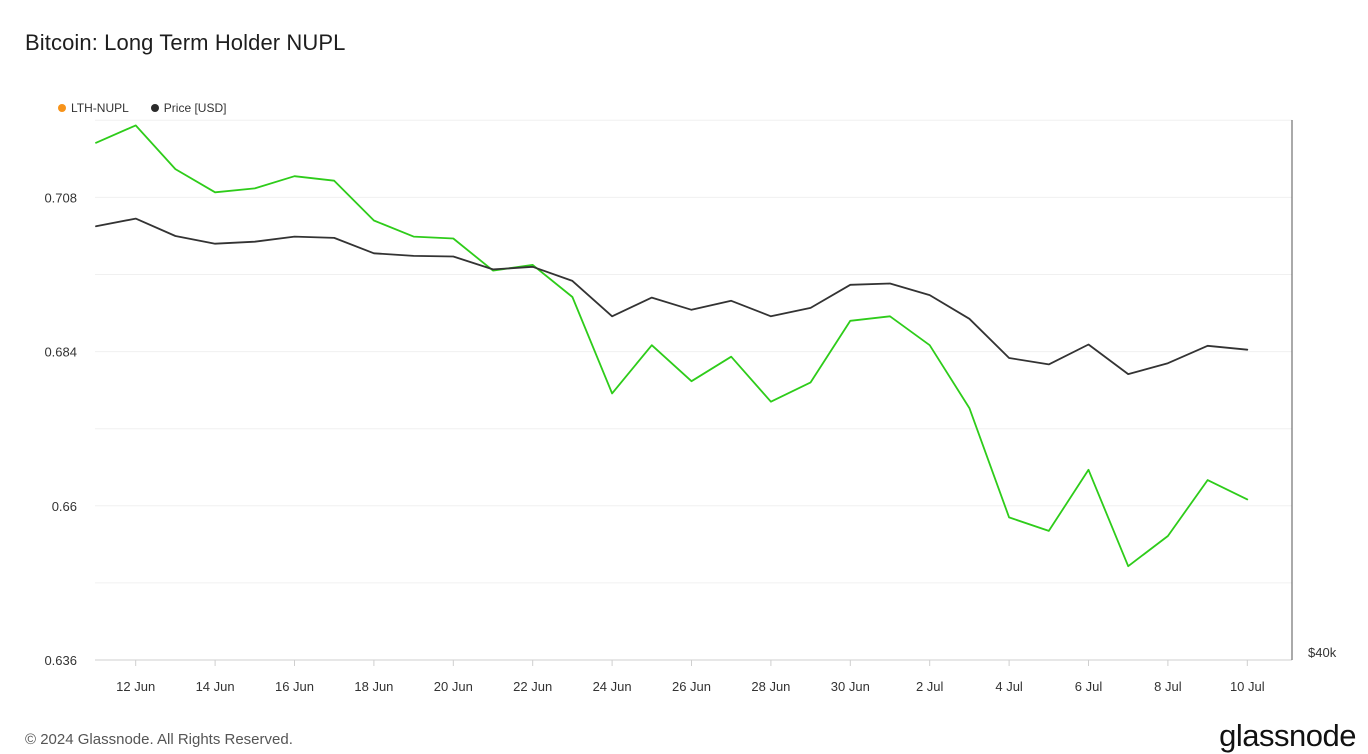 Image resolution: width=1368 pixels, height=754 pixels. I want to click on y-tick-label-1: 0.684, so click(60, 352).